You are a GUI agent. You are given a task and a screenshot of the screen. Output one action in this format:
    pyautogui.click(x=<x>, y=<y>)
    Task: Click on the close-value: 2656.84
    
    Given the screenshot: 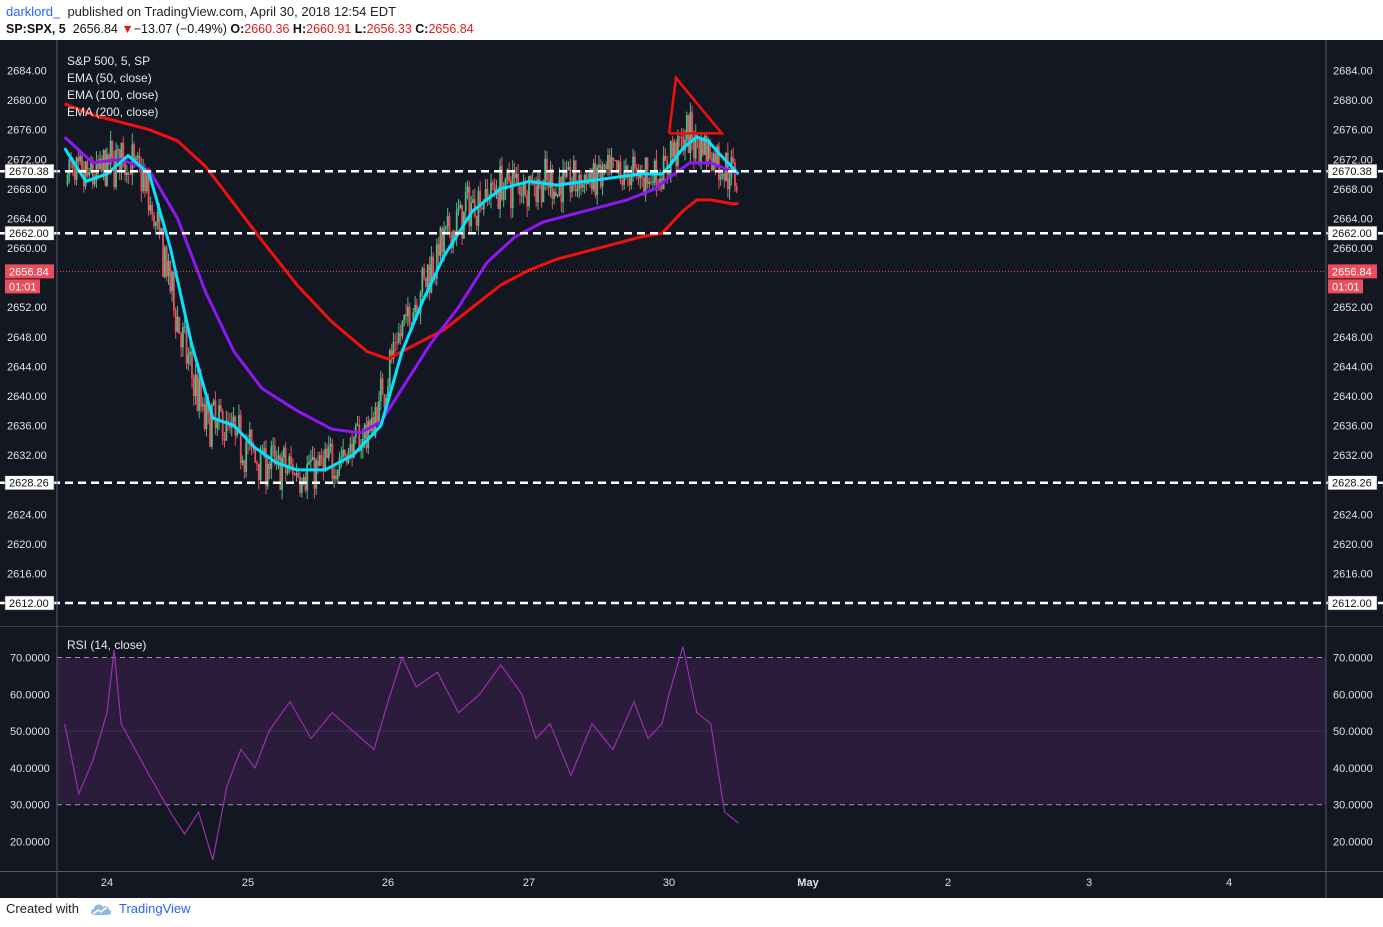 What is the action you would take?
    pyautogui.click(x=451, y=29)
    